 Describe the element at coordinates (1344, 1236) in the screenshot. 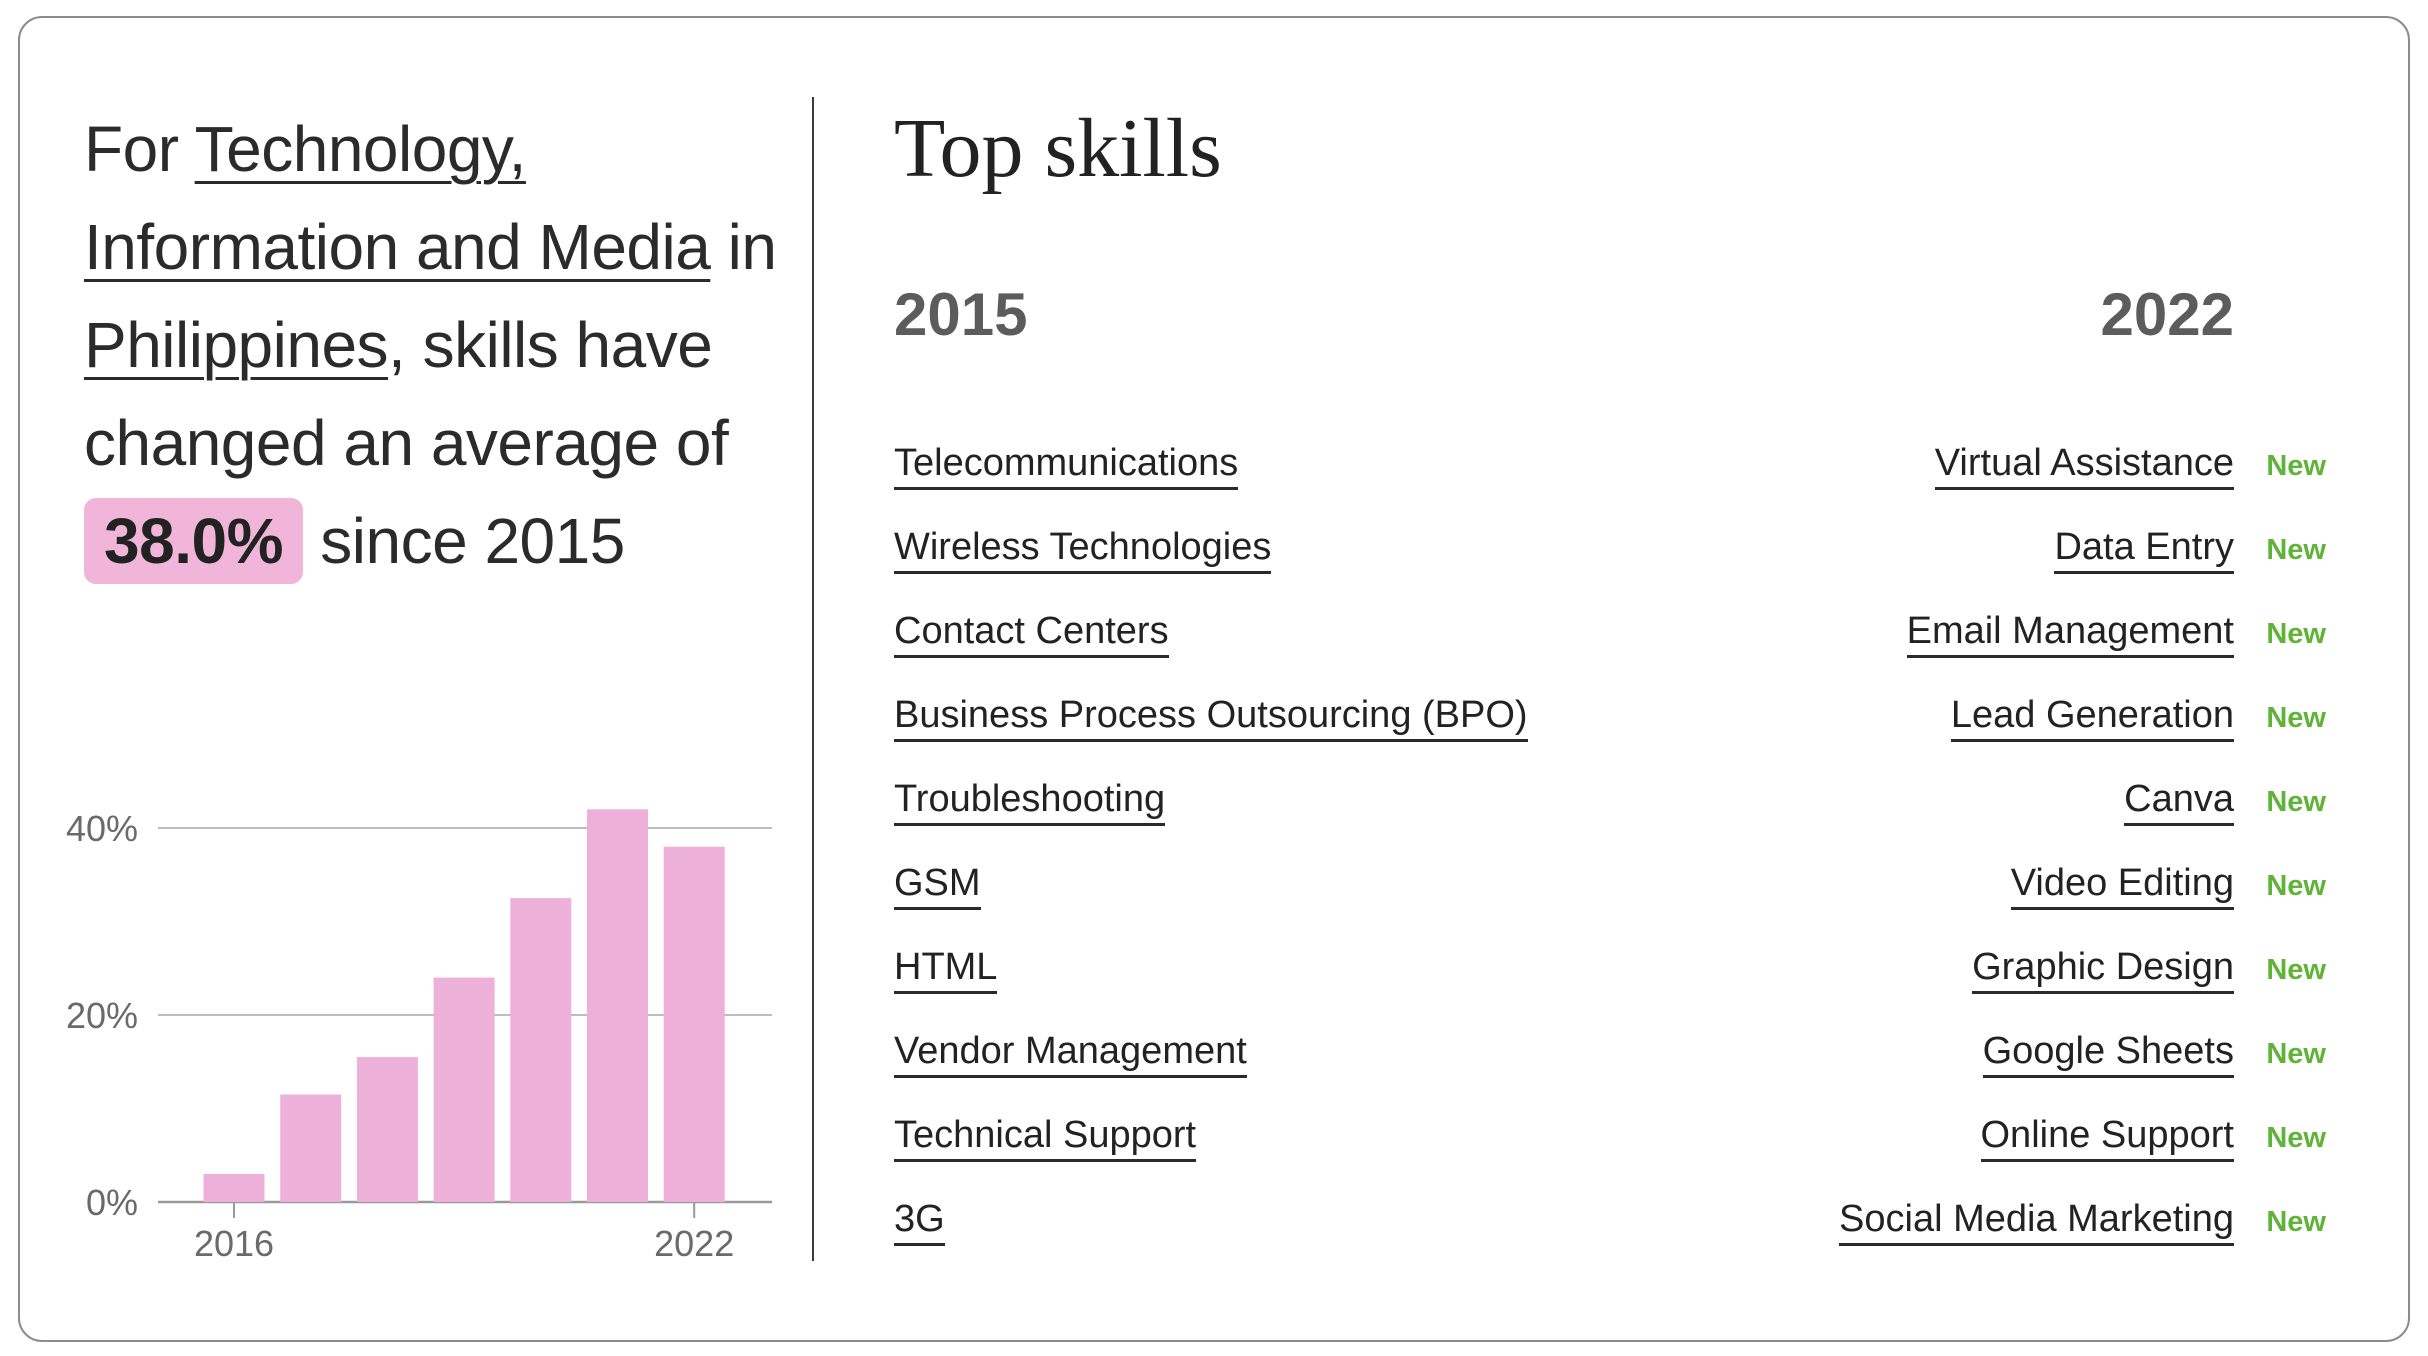

I see `skill-2015-item: 3G` at that location.